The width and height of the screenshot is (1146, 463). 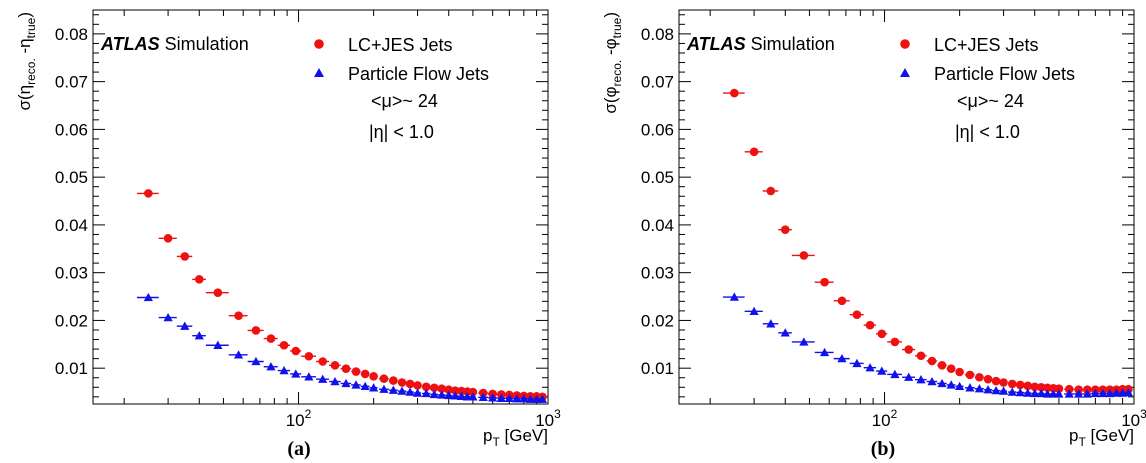 I want to click on eta-annotation: |η| < 1.0, so click(x=401, y=132).